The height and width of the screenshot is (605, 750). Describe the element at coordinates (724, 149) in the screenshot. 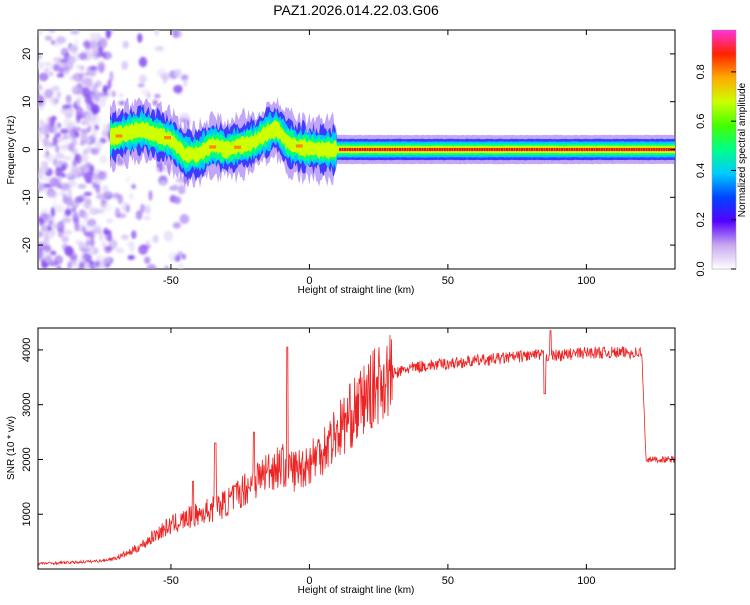

I see `colorbar-gradient` at that location.